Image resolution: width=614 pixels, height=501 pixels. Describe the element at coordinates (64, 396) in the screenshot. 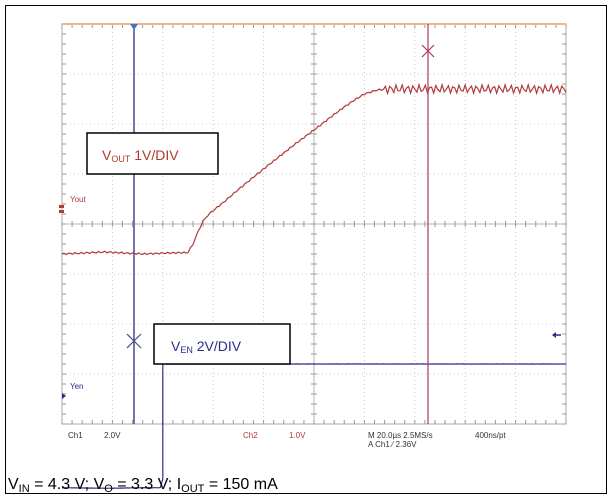

I see `ven-level-marker` at that location.